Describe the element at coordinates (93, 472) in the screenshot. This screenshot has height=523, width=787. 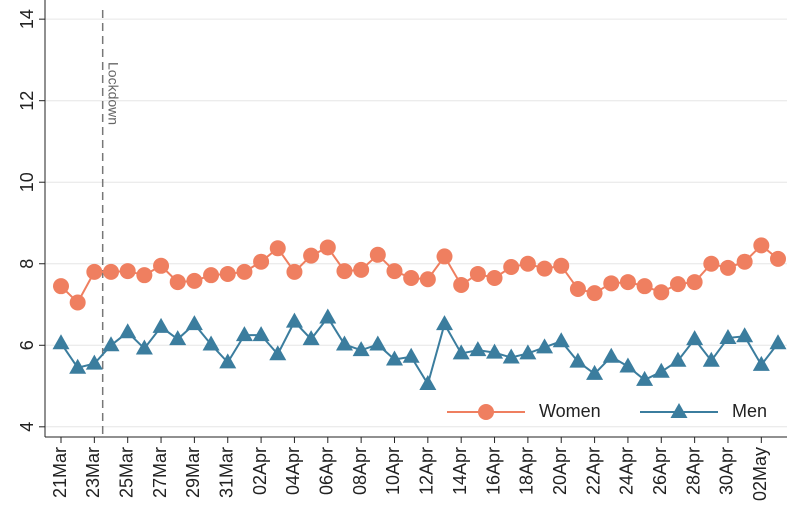
I see `x-tick-label: 23Mar` at that location.